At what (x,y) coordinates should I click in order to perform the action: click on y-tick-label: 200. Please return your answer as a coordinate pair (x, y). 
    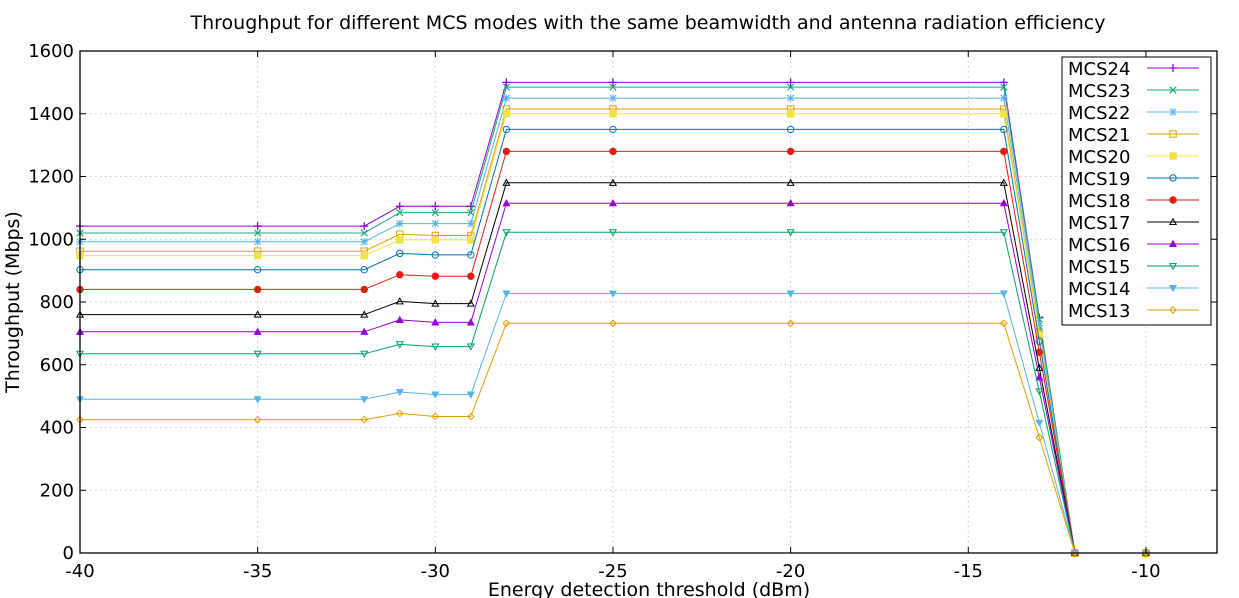
    Looking at the image, I should click on (57, 490).